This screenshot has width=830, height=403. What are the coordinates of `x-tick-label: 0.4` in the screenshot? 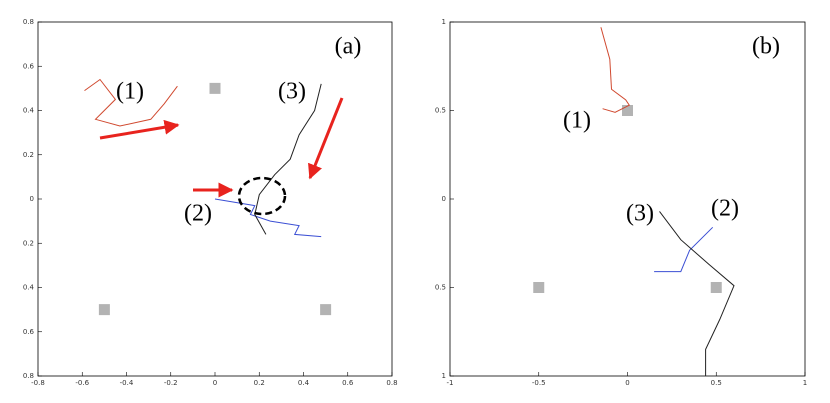 It's located at (304, 383).